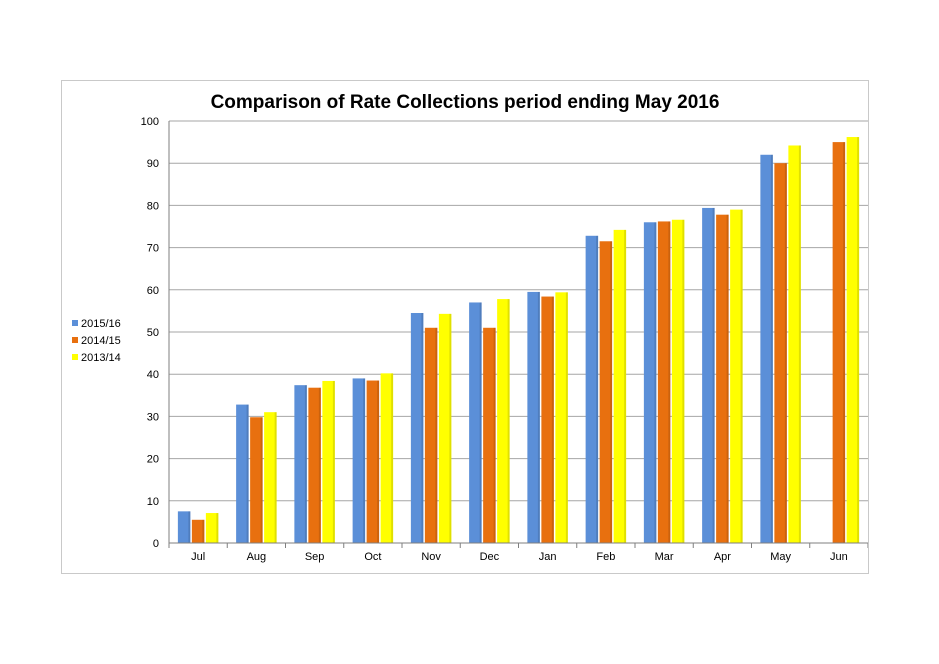 The width and height of the screenshot is (939, 664). Describe the element at coordinates (620, 386) in the screenshot. I see `bar-2013-14-feb` at that location.